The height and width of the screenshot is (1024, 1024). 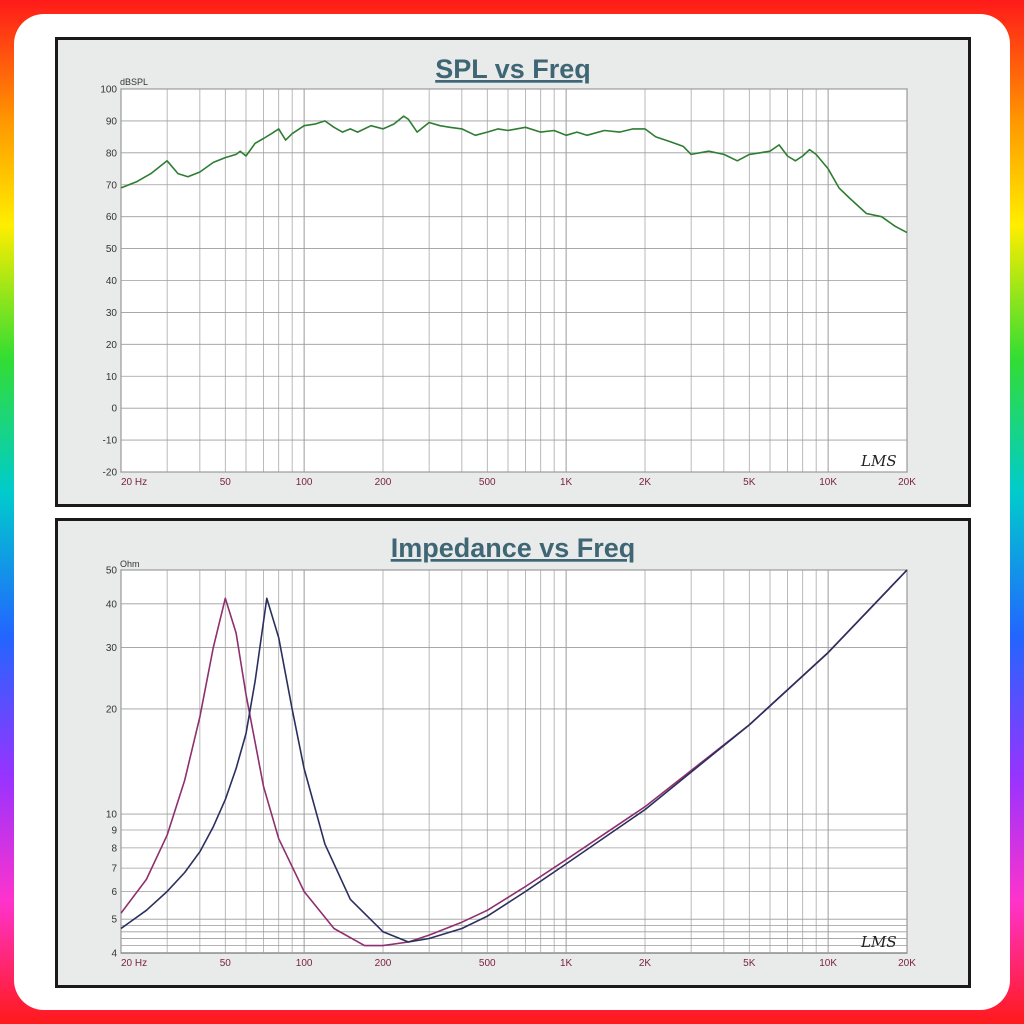 I want to click on impedance-y-tick-label: 4, so click(x=114, y=954).